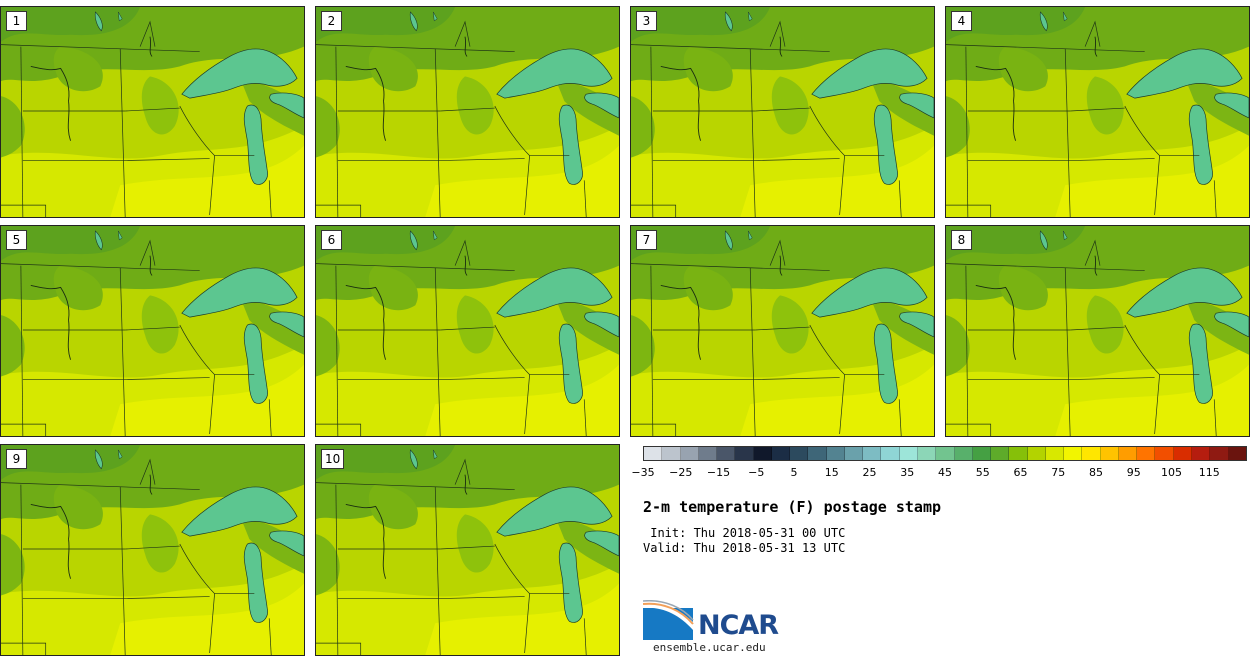 The height and width of the screenshot is (657, 1260). I want to click on temperature-colorbar, so click(945, 453).